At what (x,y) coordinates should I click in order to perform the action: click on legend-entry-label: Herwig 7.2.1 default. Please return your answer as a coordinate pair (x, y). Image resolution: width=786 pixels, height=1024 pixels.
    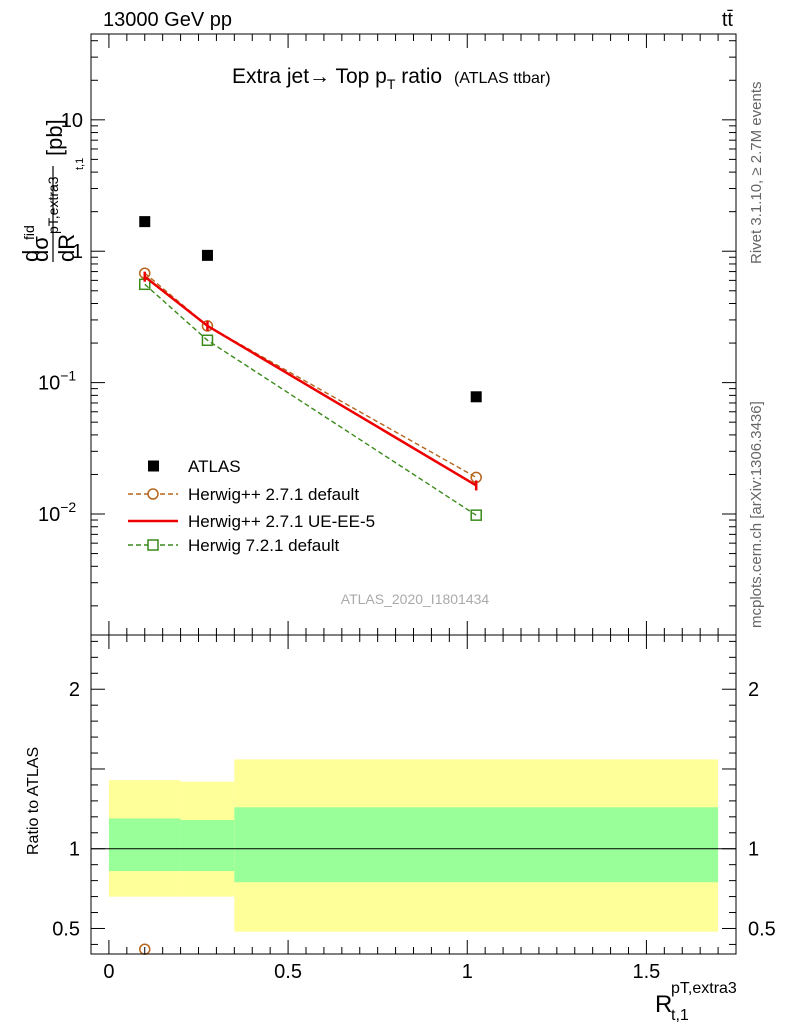
    Looking at the image, I should click on (263, 545).